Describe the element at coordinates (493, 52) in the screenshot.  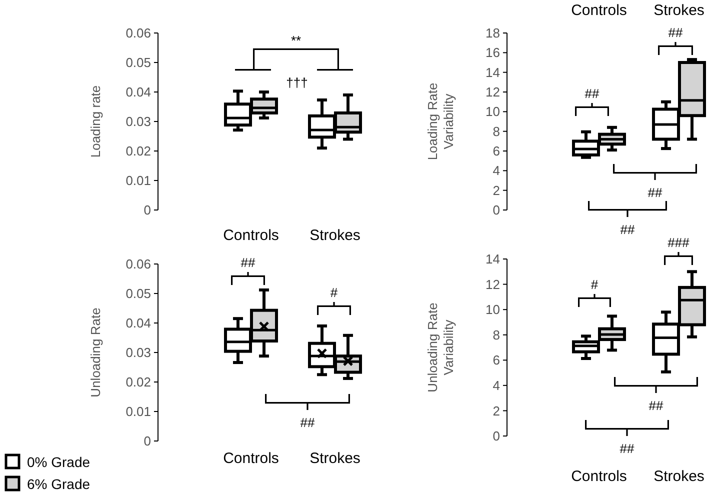
I see `y-tick-label: 16` at that location.